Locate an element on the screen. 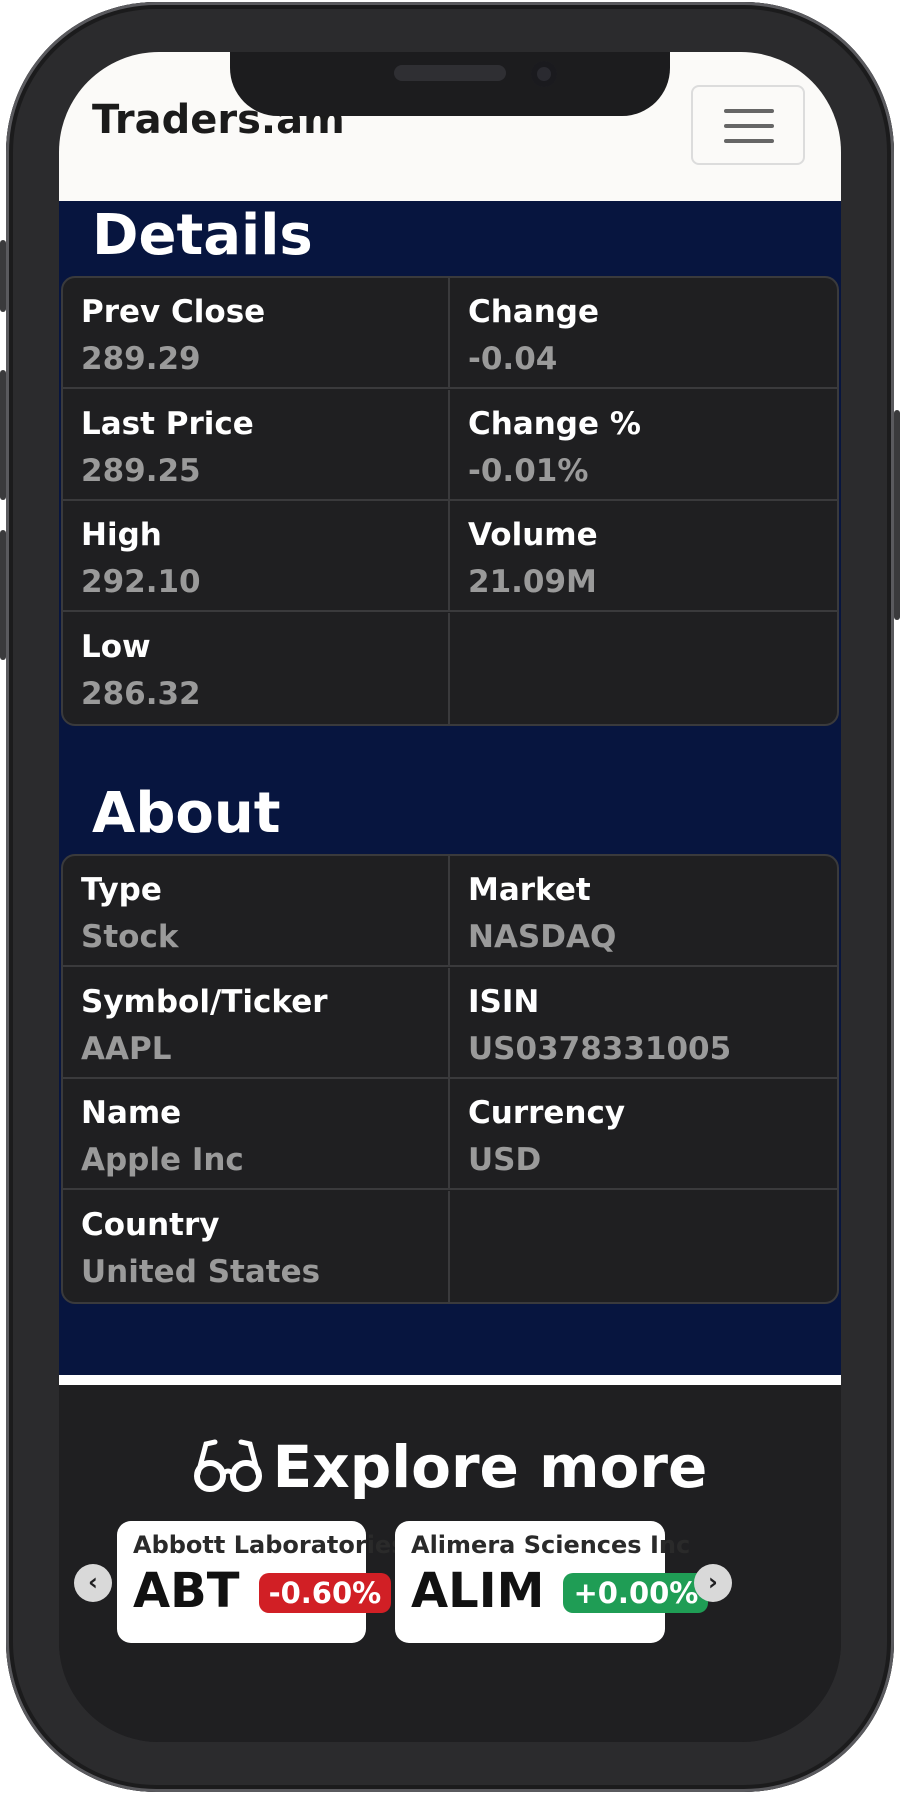  cell-value: US0378331005 is located at coordinates (600, 1048).